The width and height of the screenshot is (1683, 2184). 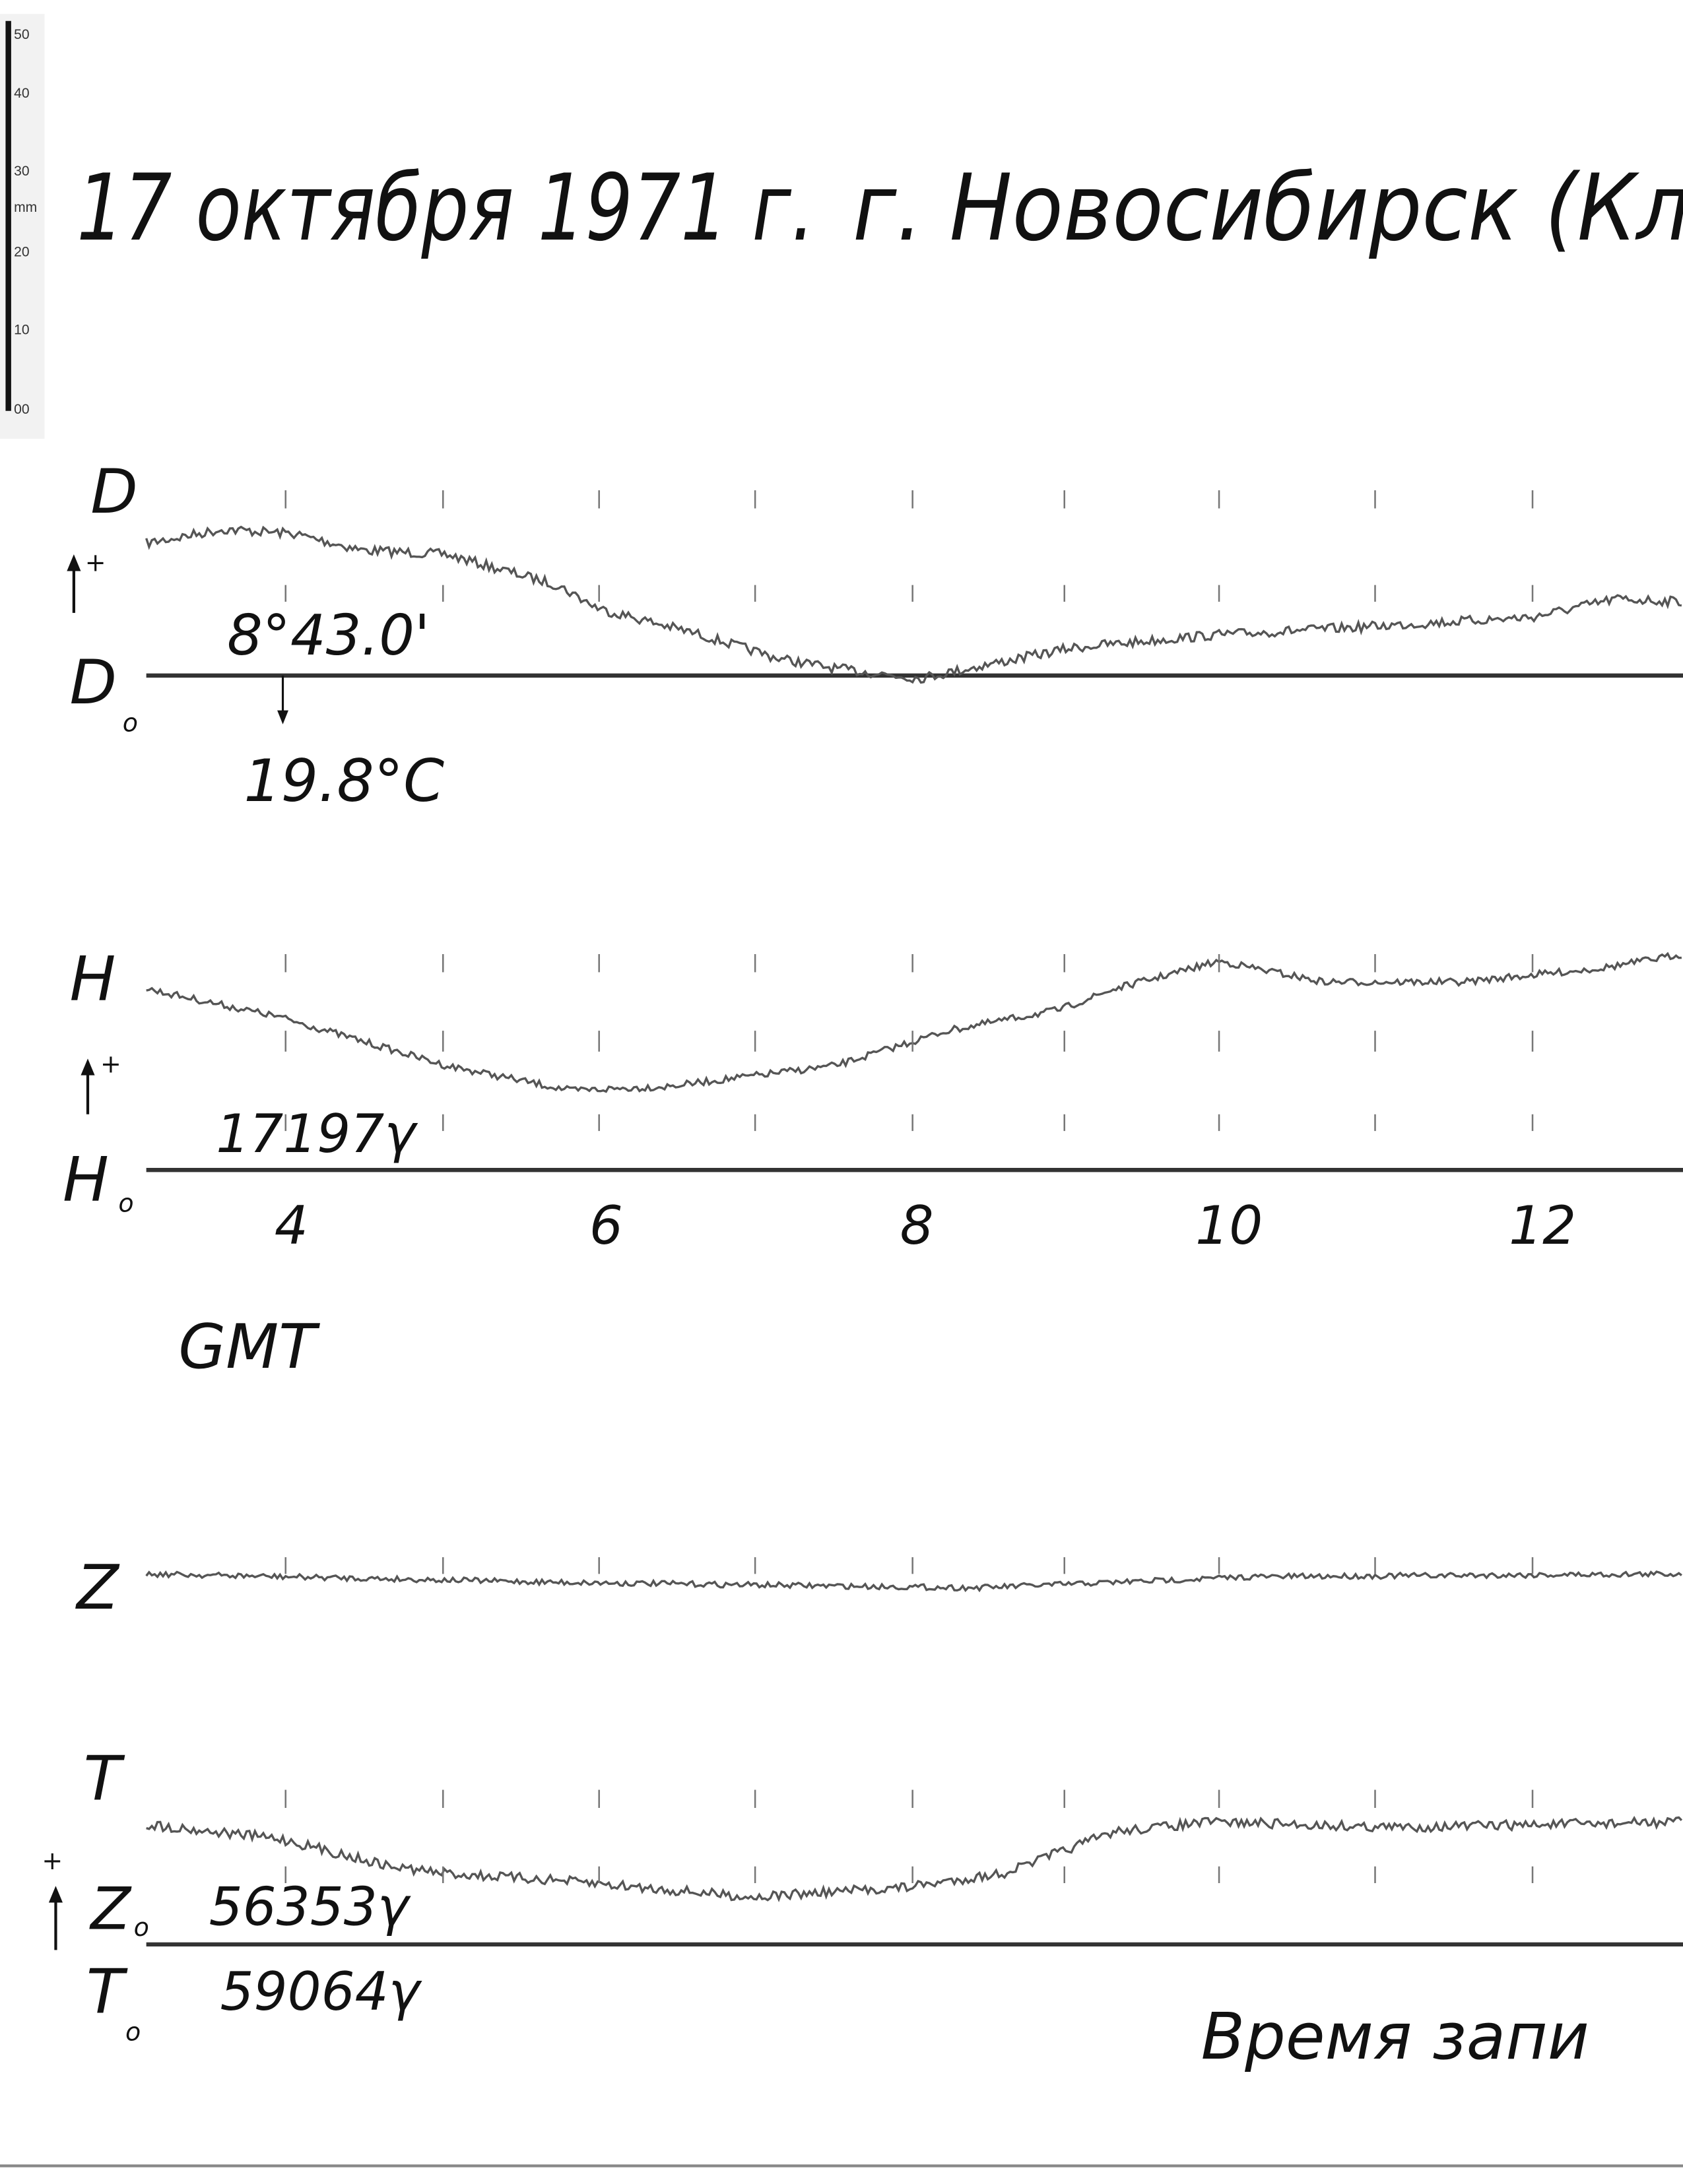 I want to click on t-label: T, so click(x=105, y=1778).